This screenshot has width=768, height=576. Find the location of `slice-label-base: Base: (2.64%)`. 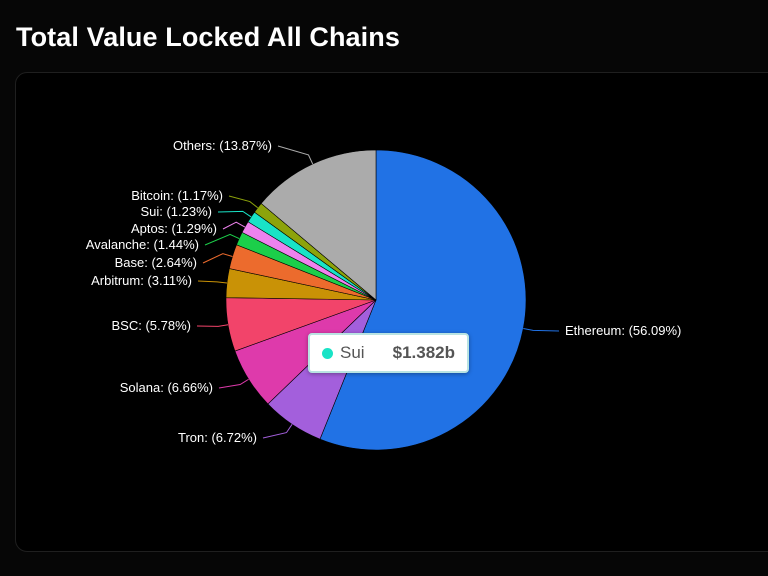

slice-label-base: Base: (2.64%) is located at coordinates (156, 262).